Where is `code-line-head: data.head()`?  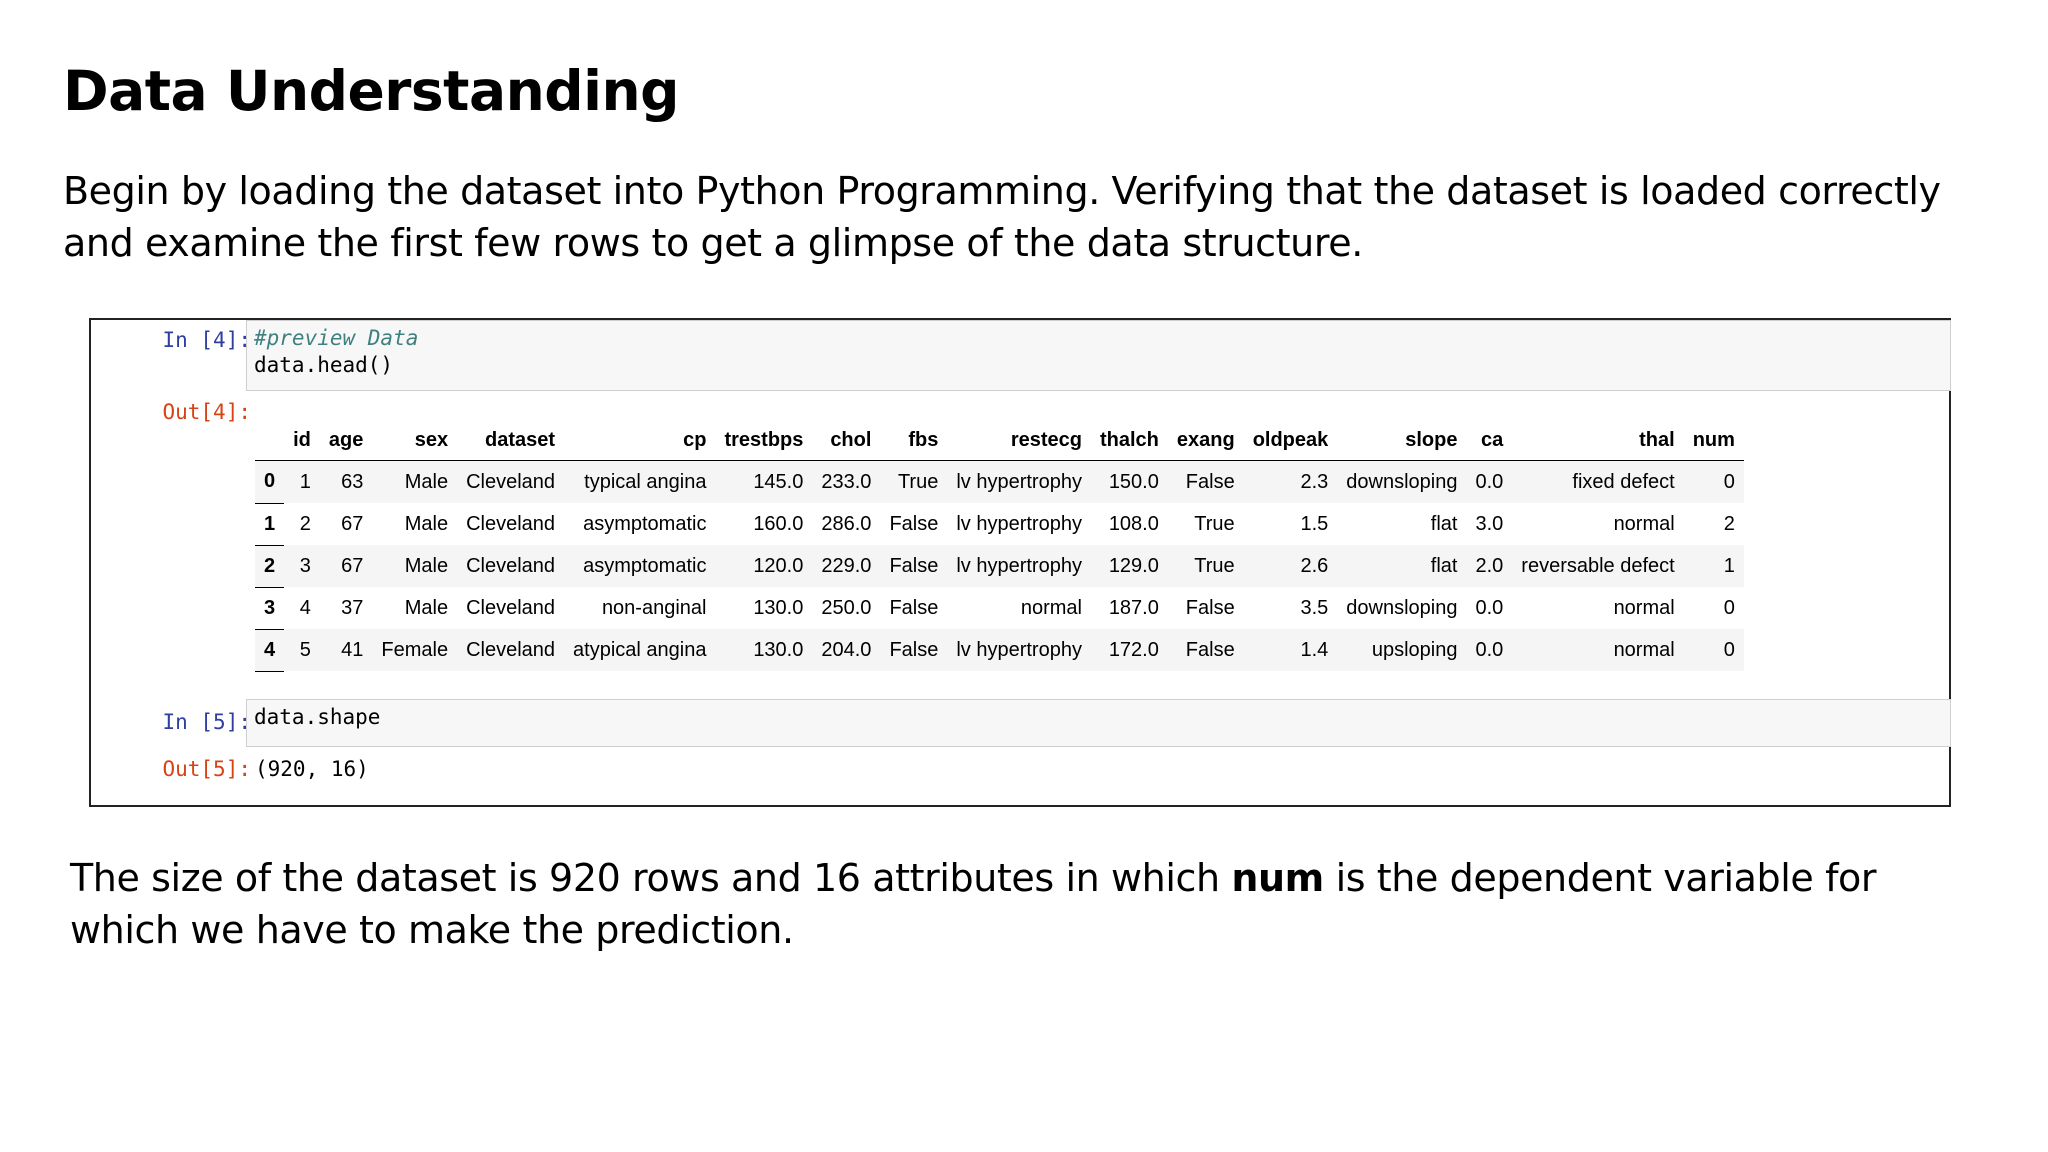 code-line-head: data.head() is located at coordinates (324, 365).